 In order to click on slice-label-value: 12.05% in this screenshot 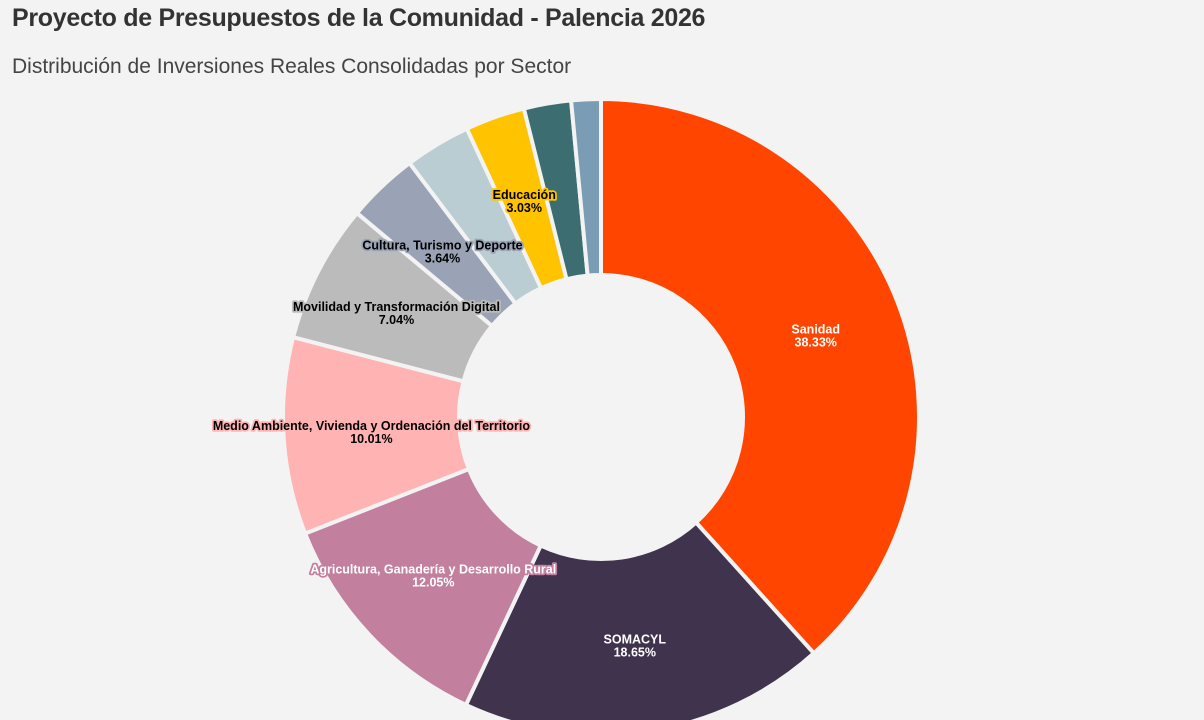, I will do `click(433, 582)`.